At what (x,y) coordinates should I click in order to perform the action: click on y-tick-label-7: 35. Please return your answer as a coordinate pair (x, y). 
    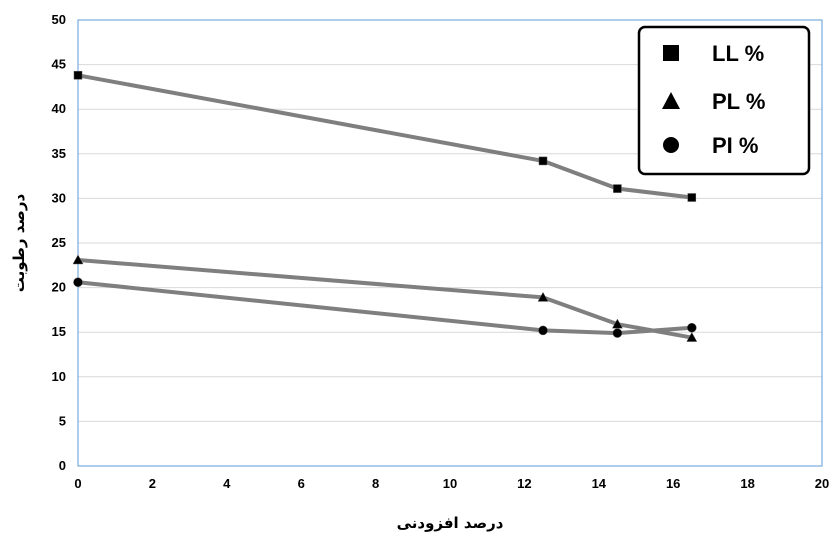
    Looking at the image, I should click on (59, 153).